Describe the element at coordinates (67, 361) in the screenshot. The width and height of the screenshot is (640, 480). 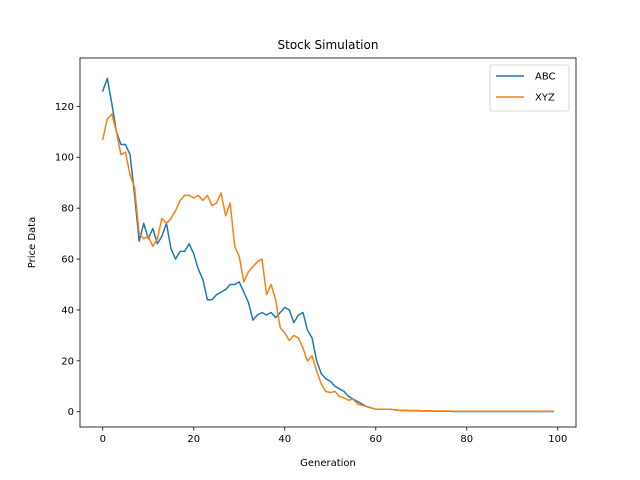
I see `y-tick-label: 20` at that location.